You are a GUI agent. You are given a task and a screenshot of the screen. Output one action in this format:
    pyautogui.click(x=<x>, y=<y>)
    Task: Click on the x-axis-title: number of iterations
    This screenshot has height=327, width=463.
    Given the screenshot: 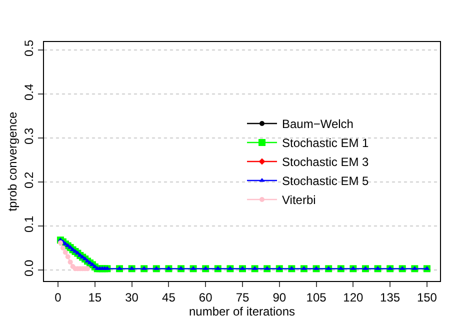 What is the action you would take?
    pyautogui.click(x=242, y=311)
    